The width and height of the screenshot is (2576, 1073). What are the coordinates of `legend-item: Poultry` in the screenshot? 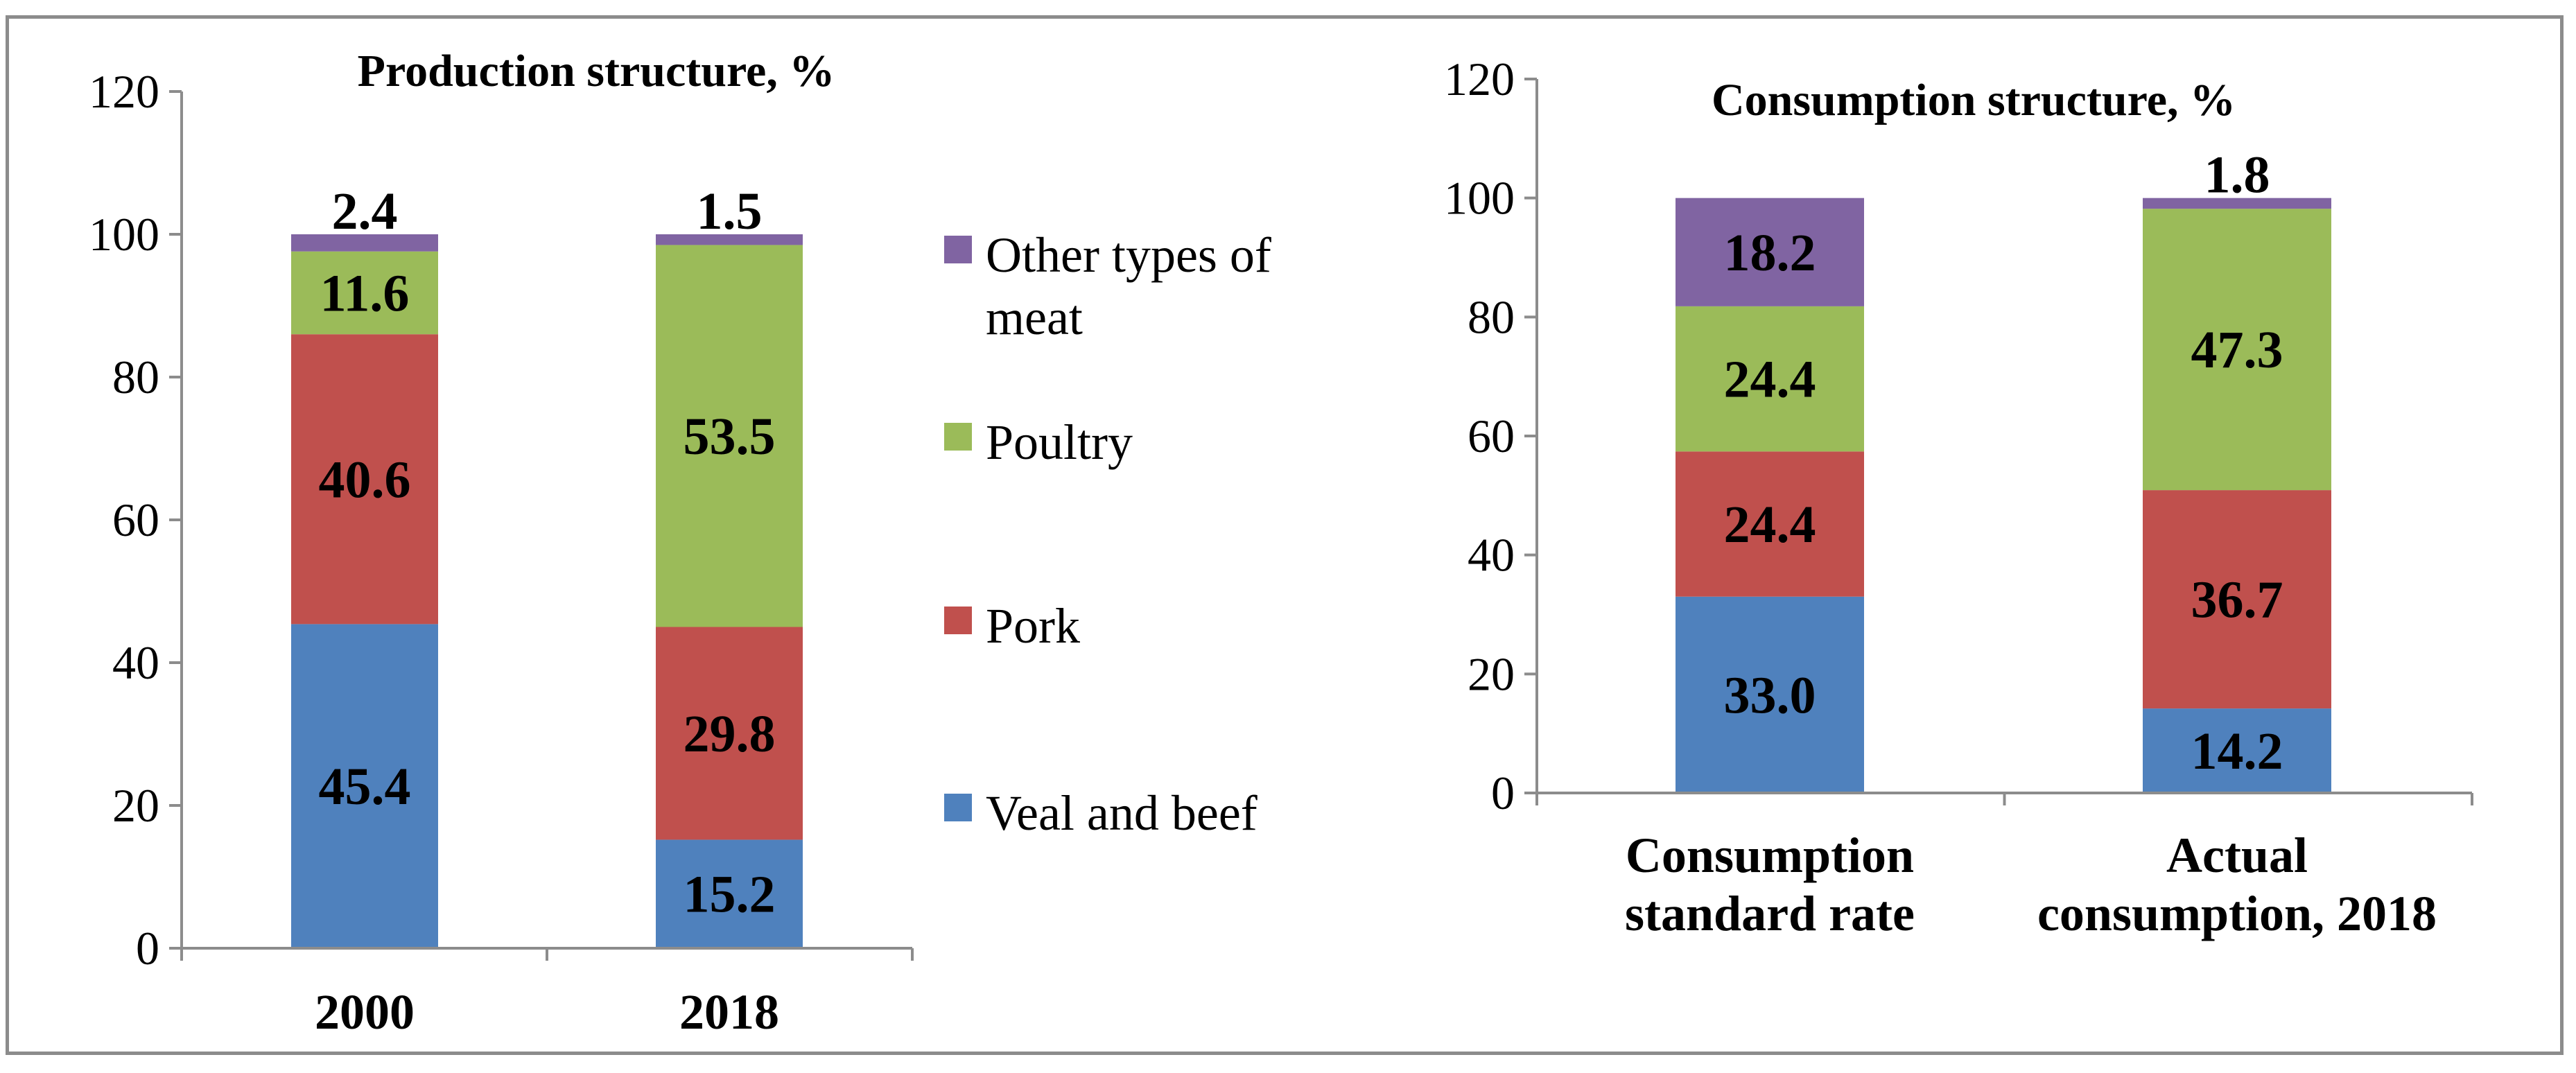 It's located at (1038, 443).